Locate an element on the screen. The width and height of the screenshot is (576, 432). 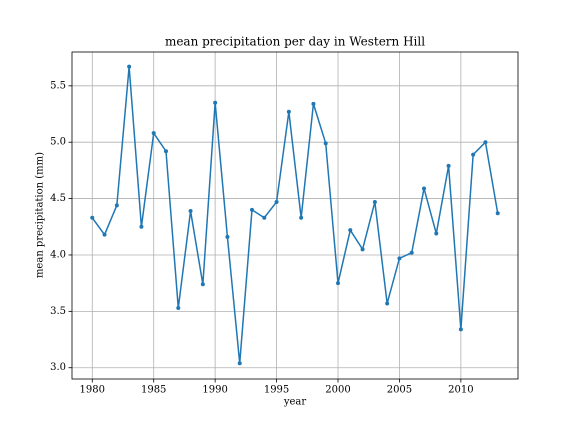
y-tick-label: 4.0 is located at coordinates (58, 254).